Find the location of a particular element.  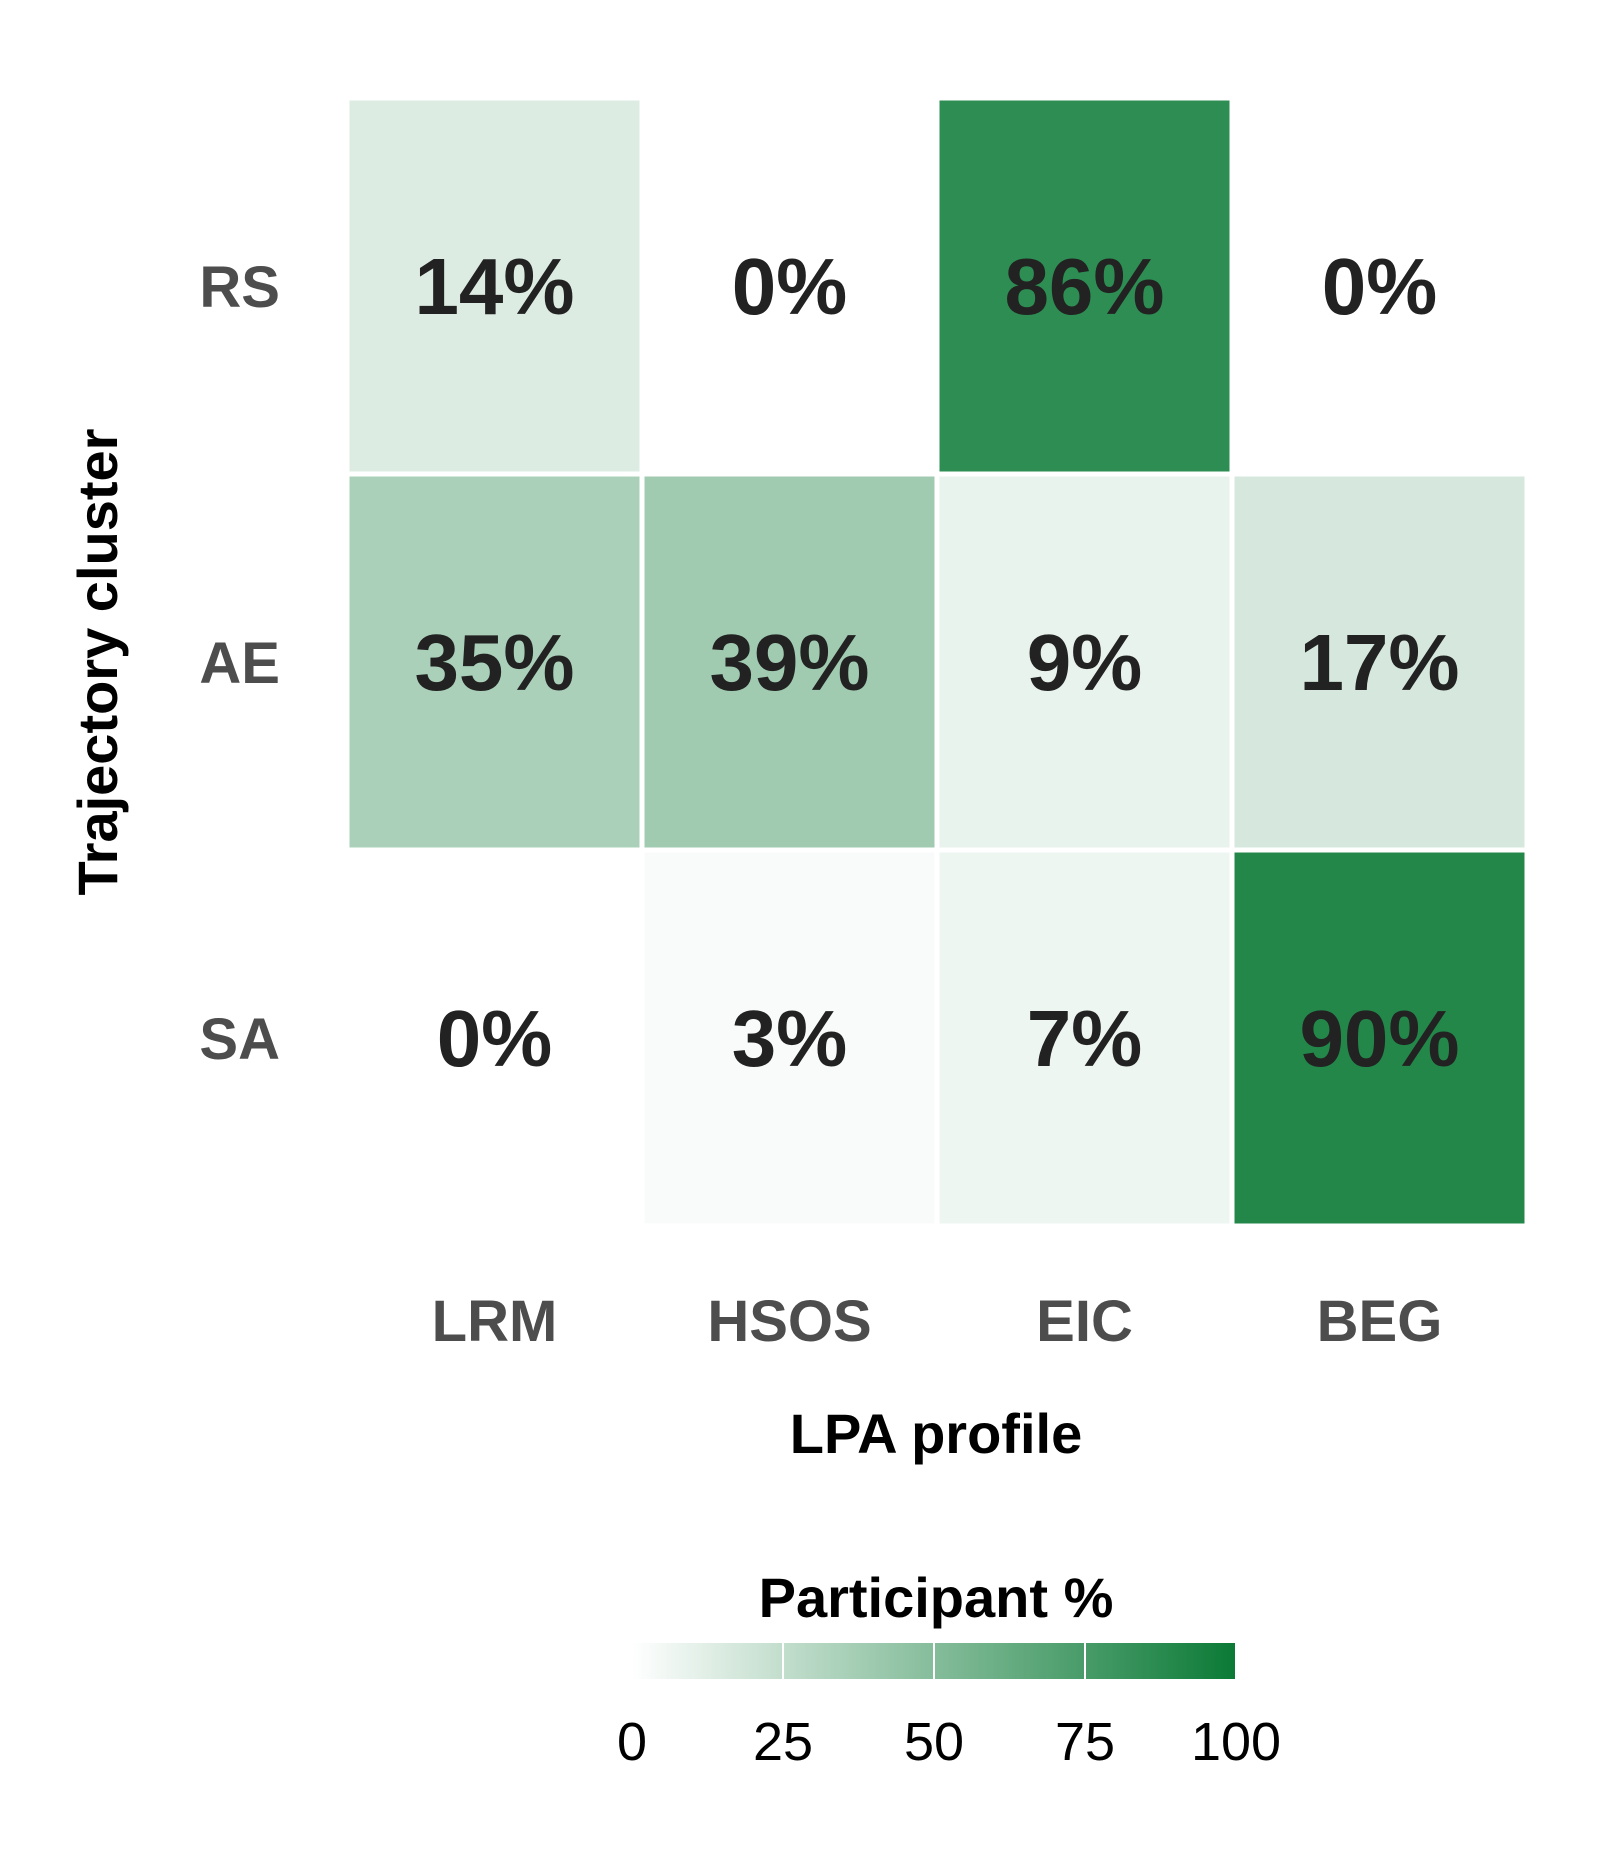

heatmap-cell-rs-eic is located at coordinates (1084, 286).